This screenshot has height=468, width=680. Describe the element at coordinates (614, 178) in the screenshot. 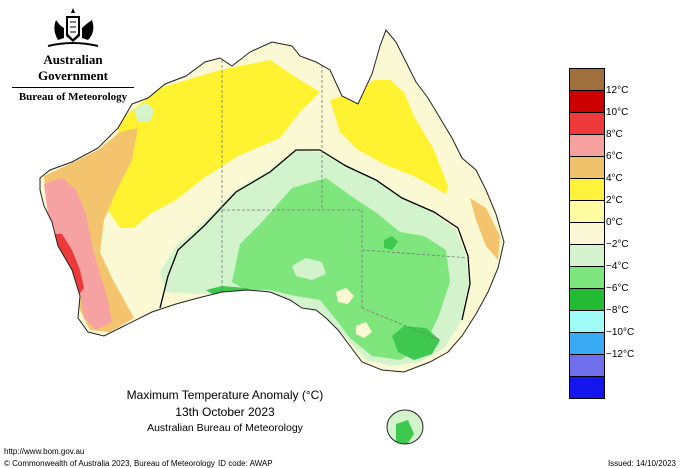

I see `legend-label: 4°C` at that location.